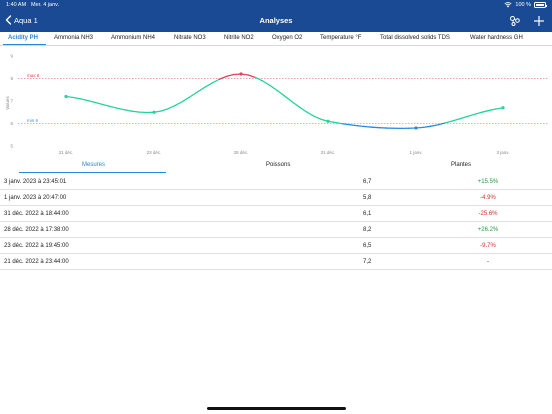 This screenshot has height=414, width=552. What do you see at coordinates (92, 173) in the screenshot?
I see `active-segment-indicator` at bounding box center [92, 173].